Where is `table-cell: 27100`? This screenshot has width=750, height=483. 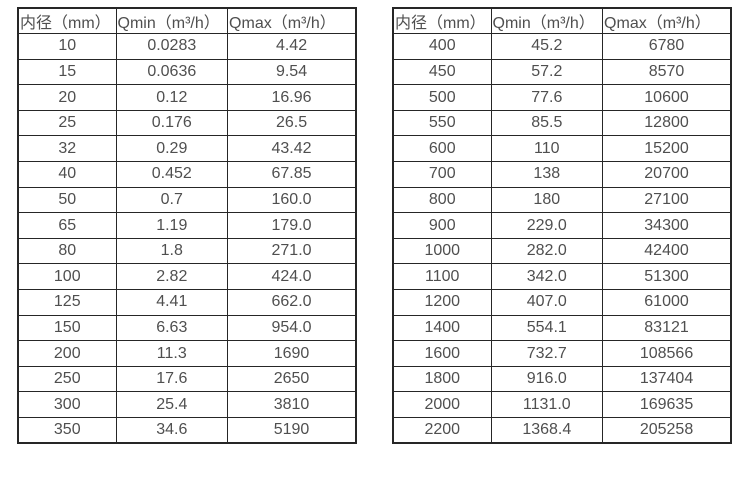 table-cell: 27100 is located at coordinates (667, 200).